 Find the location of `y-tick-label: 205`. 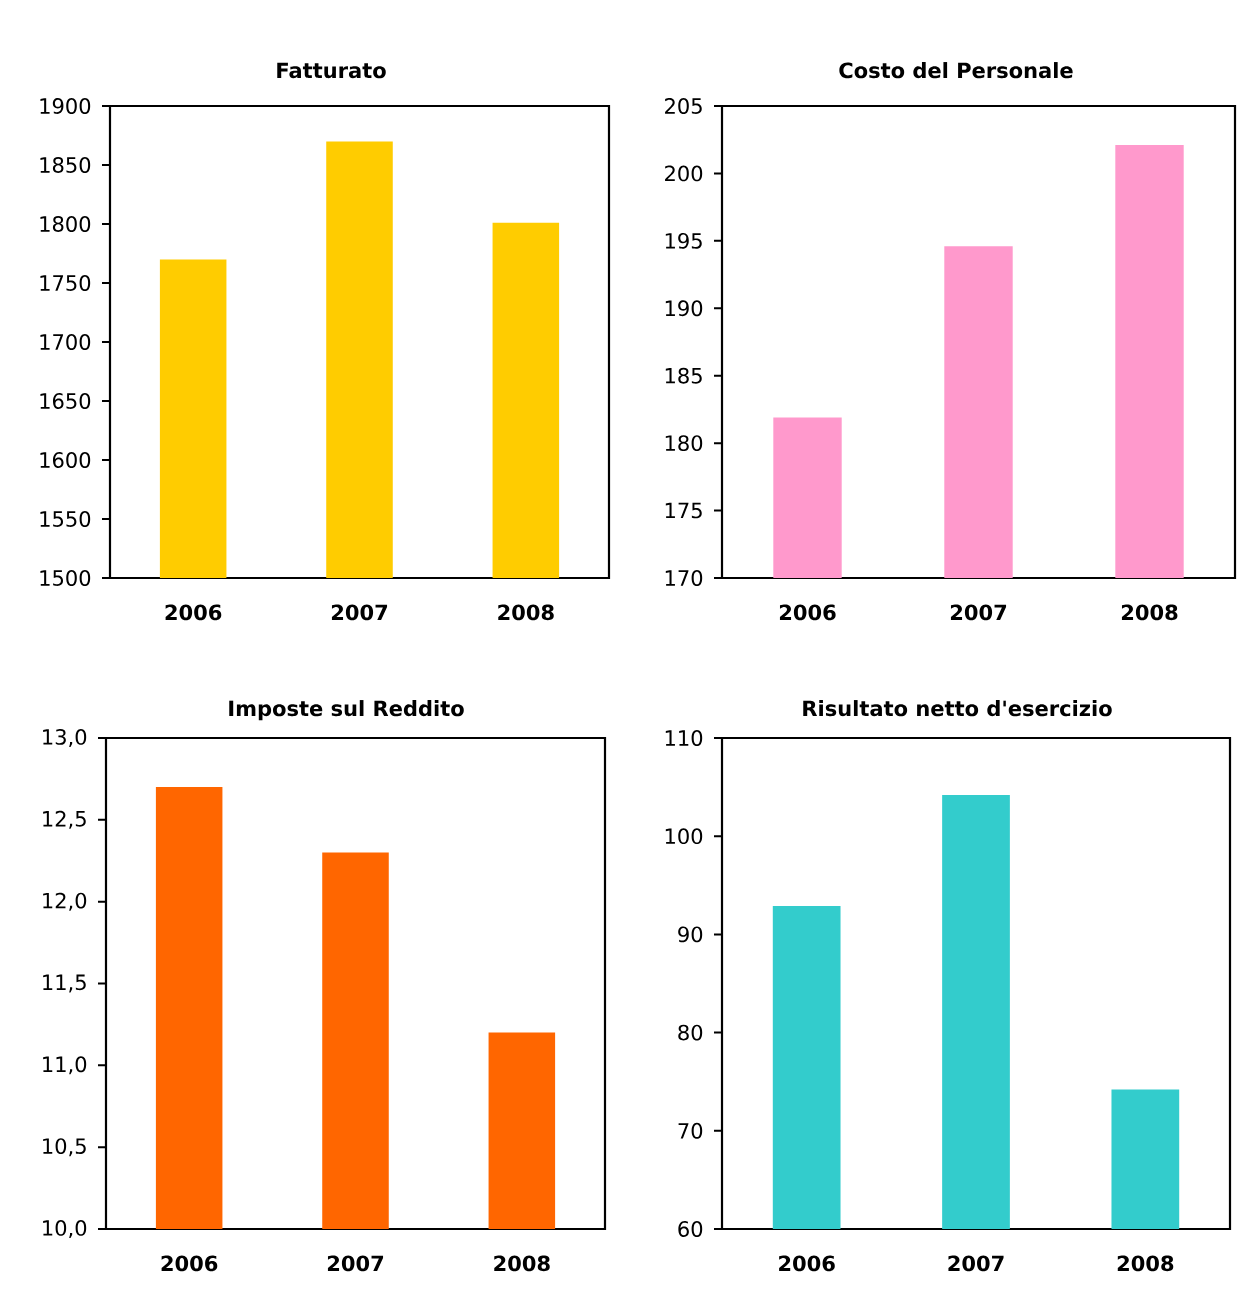

y-tick-label: 205 is located at coordinates (683, 106).